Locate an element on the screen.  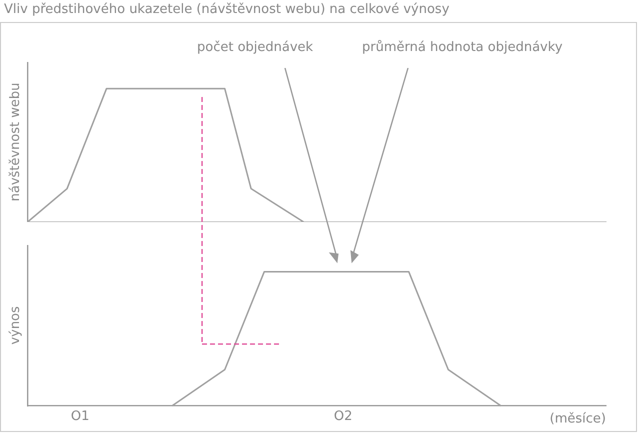
x-axis-title: (měsíce) is located at coordinates (578, 419).